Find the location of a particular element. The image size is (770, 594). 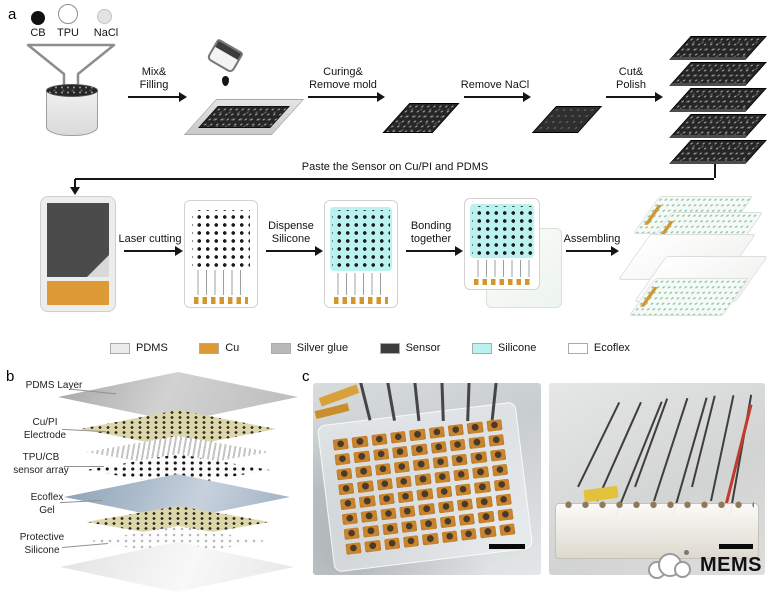

legend-item-cu: Cu is located at coordinates (219, 348).